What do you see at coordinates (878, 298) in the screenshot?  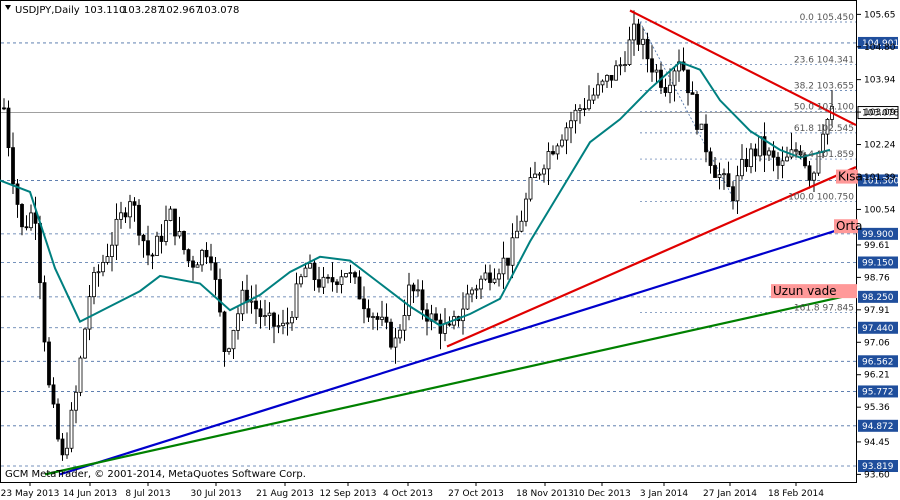 I see `level-badge-label: 98.250` at bounding box center [878, 298].